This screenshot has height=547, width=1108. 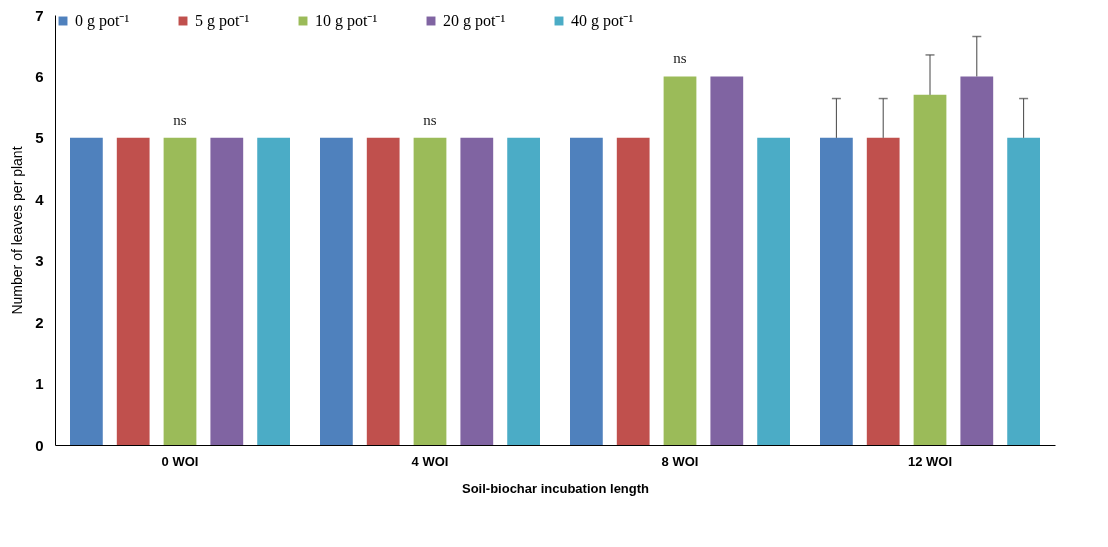 I want to click on y-tick-label: 6, so click(x=39, y=76).